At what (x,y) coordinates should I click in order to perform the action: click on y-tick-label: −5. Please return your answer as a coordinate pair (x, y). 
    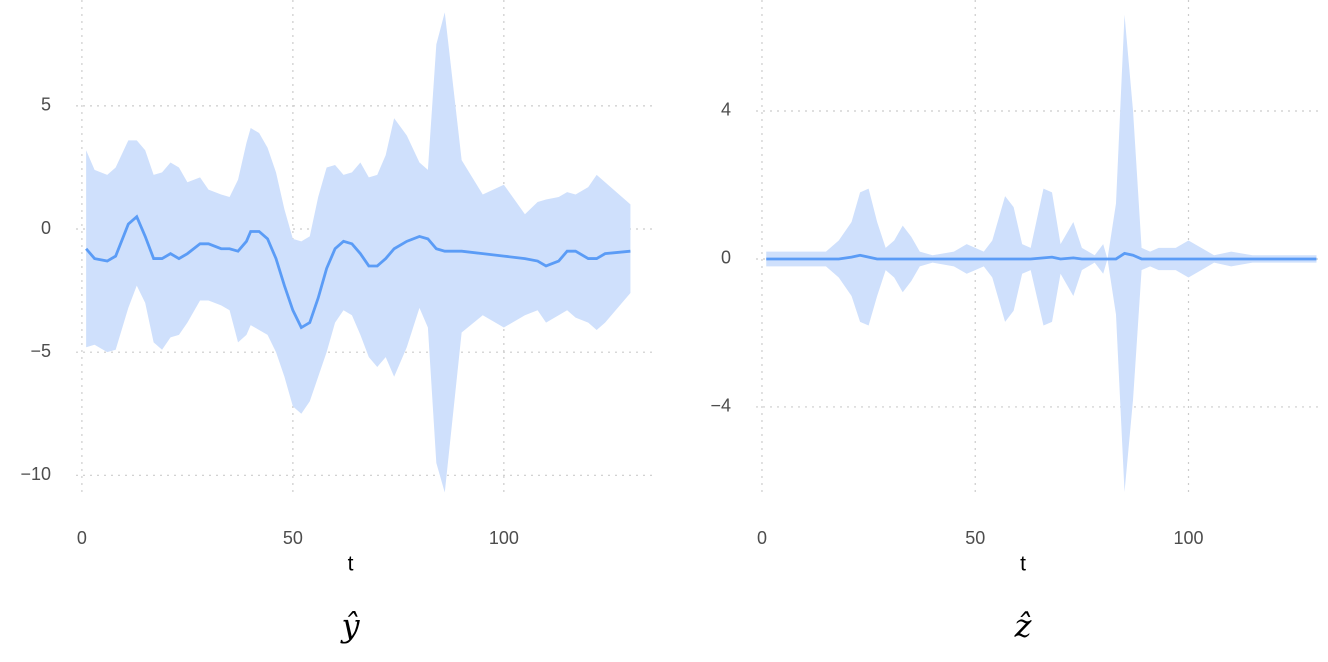
    Looking at the image, I should click on (40, 351).